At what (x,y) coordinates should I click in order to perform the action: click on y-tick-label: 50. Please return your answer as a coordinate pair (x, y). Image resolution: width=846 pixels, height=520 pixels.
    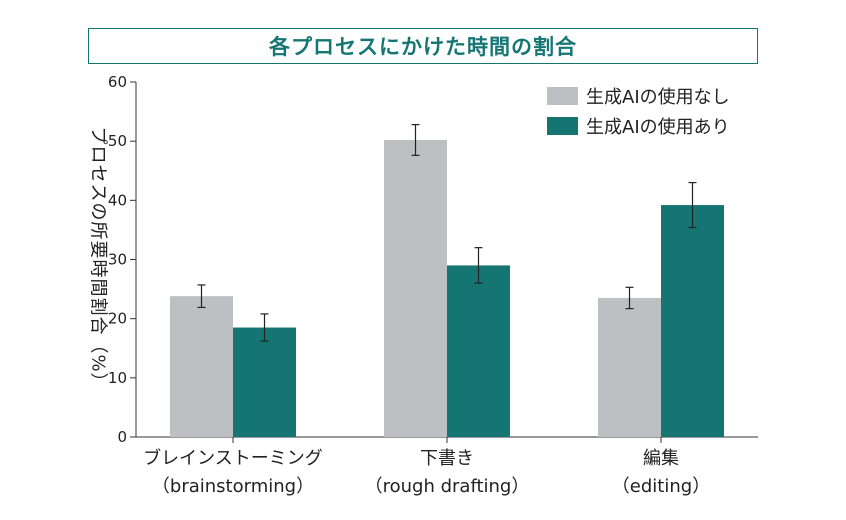
    Looking at the image, I should click on (117, 141).